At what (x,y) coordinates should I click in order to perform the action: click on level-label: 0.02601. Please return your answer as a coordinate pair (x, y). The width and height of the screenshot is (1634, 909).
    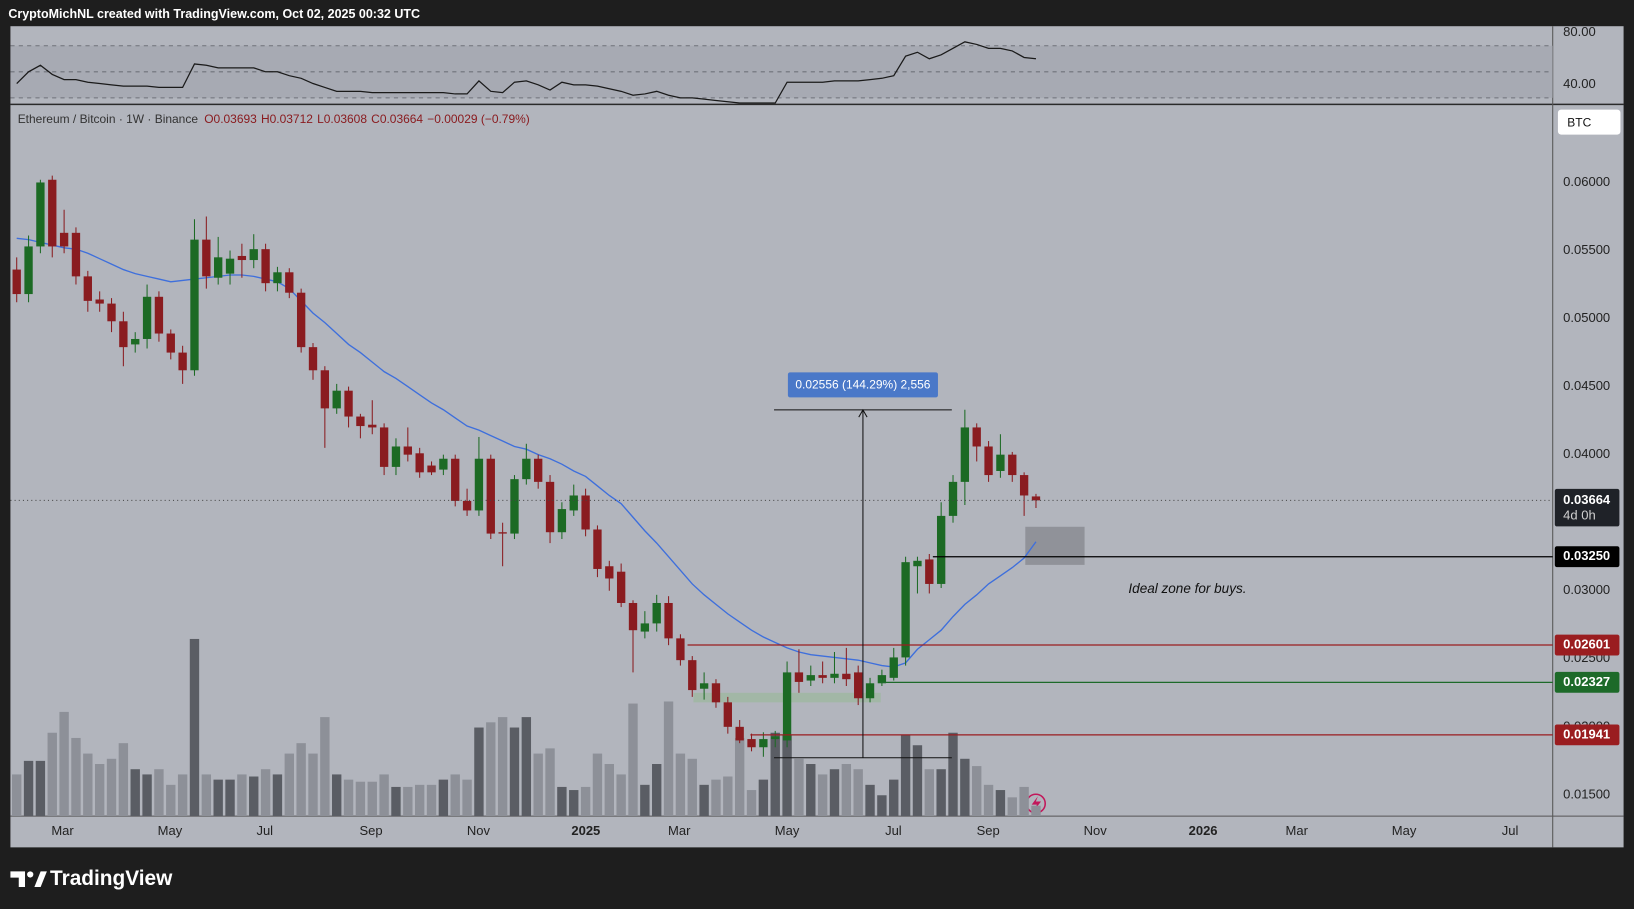
    Looking at the image, I should click on (1586, 643).